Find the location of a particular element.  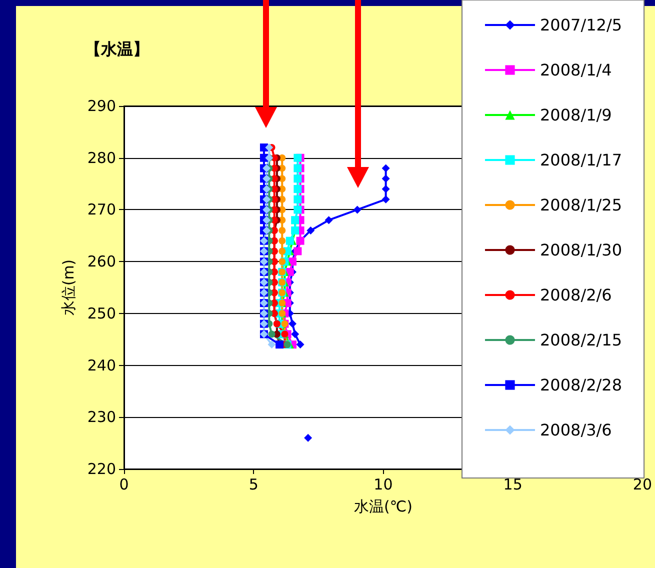

x-tick-label: 15 is located at coordinates (512, 485).